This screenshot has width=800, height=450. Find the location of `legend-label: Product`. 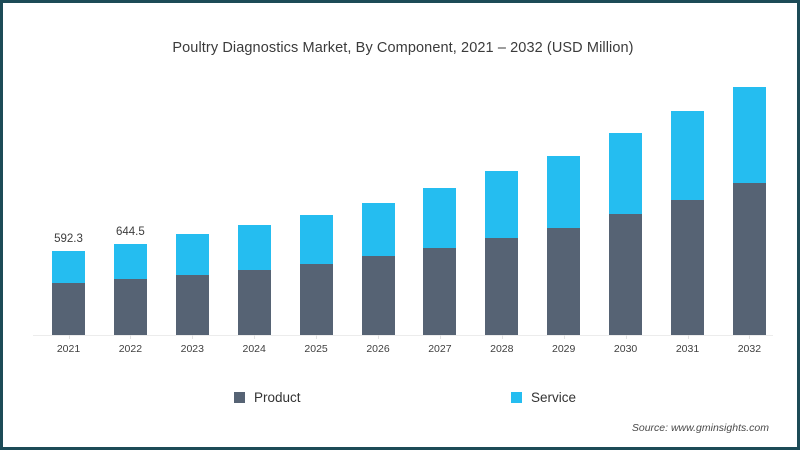

legend-label: Product is located at coordinates (277, 397).